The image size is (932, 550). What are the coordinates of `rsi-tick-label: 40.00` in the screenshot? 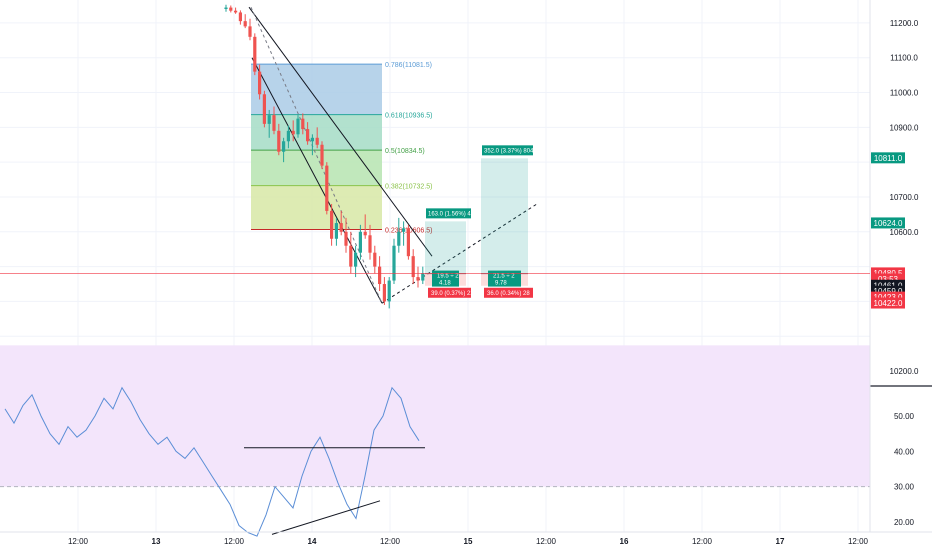 It's located at (904, 451).